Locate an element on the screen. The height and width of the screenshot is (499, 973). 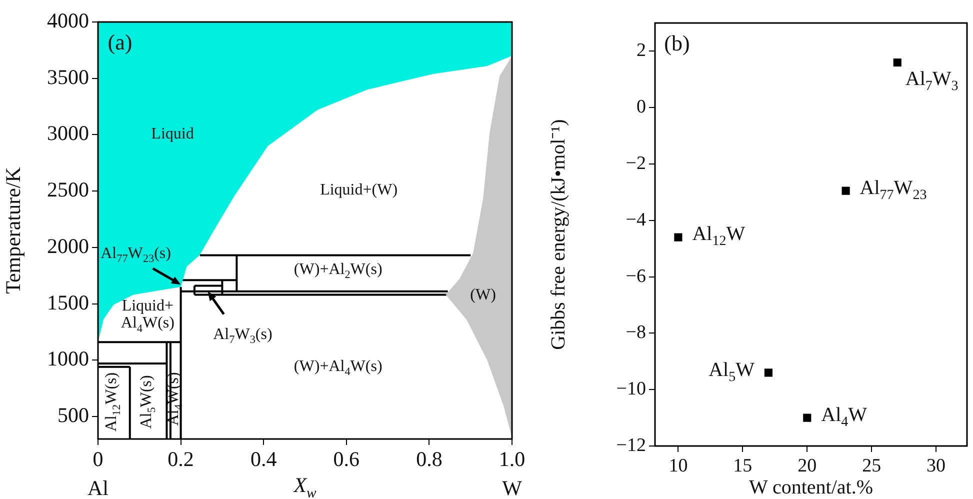
annotation: (W) is located at coordinates (483, 295).